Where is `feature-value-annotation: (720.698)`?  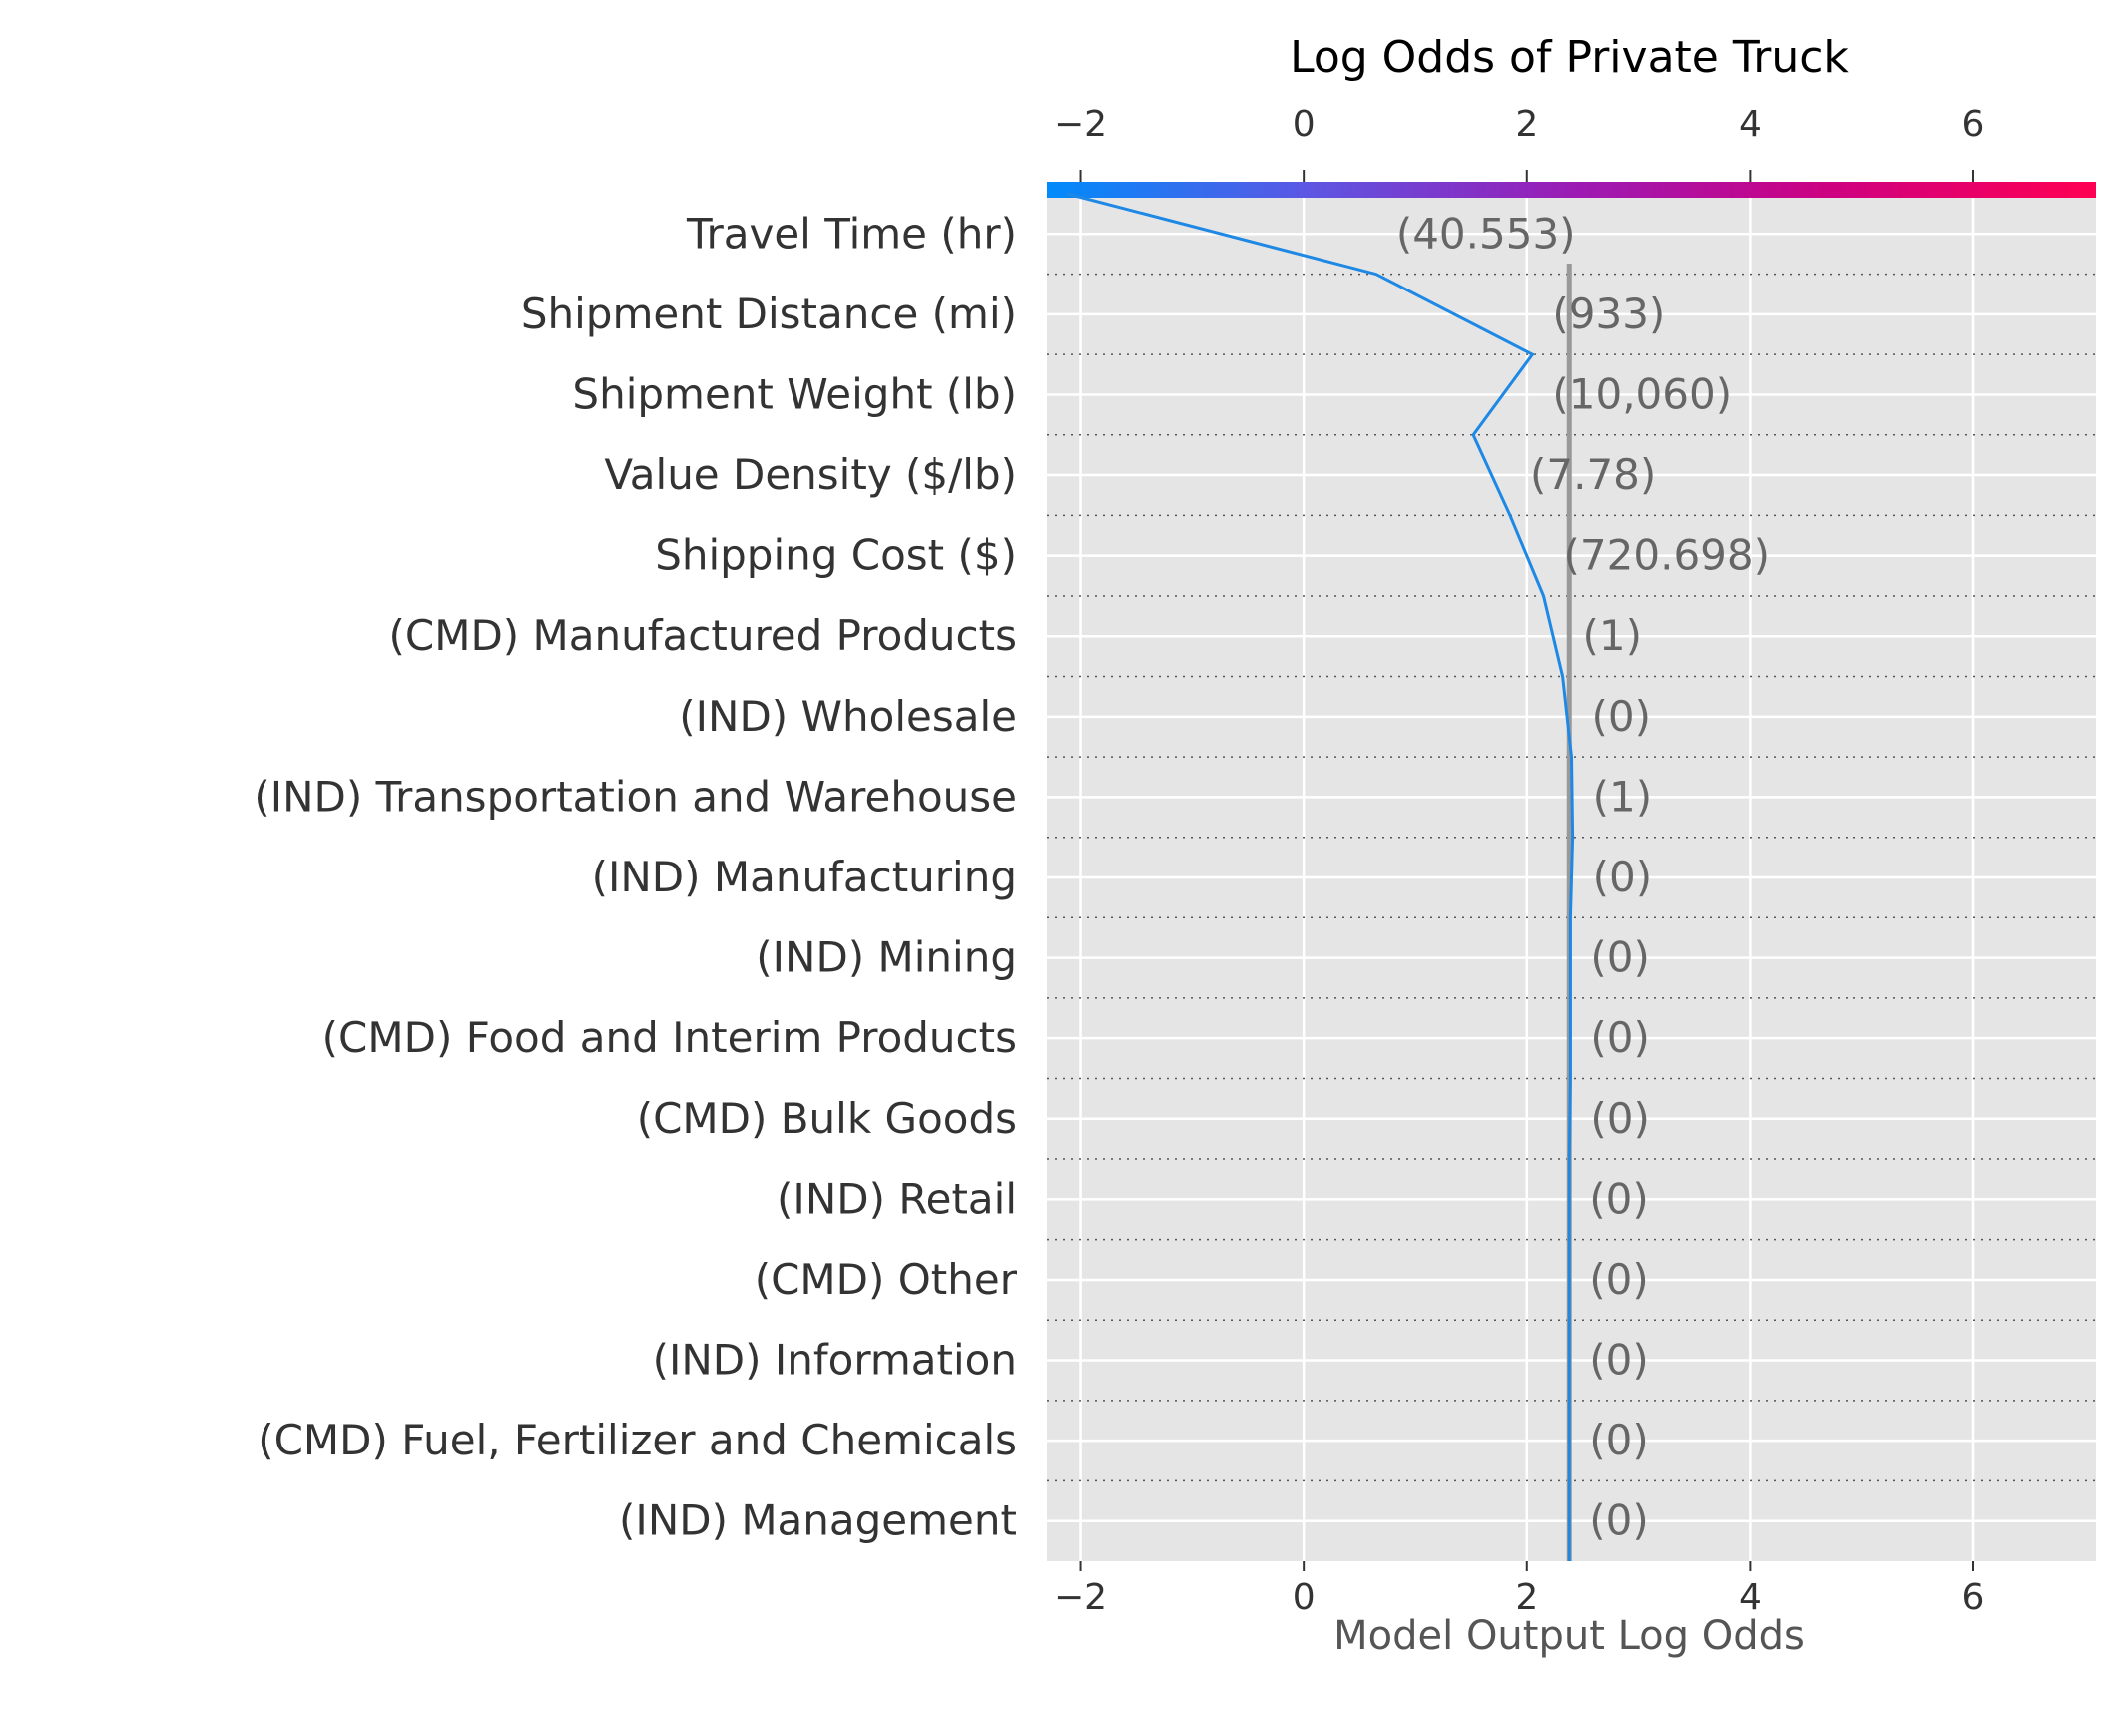
feature-value-annotation: (720.698) is located at coordinates (1667, 555).